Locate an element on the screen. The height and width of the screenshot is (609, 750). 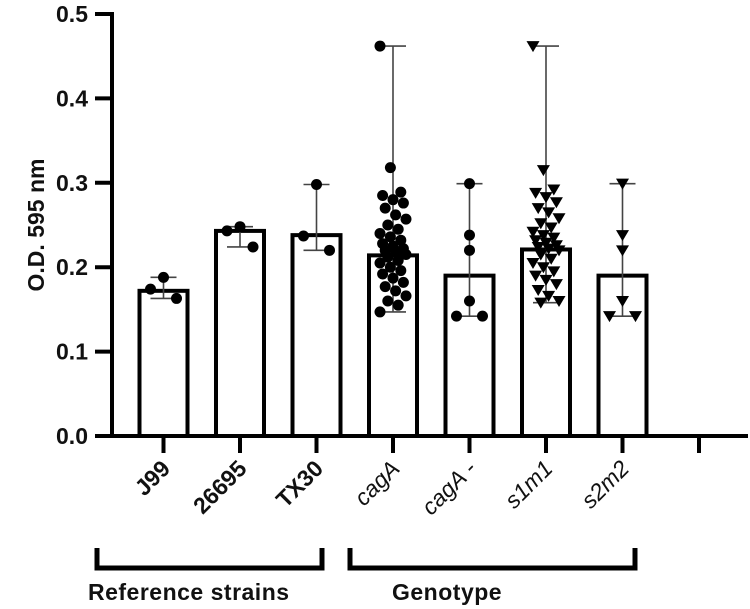
y-tick-label: 0.0 is located at coordinates (72, 436).